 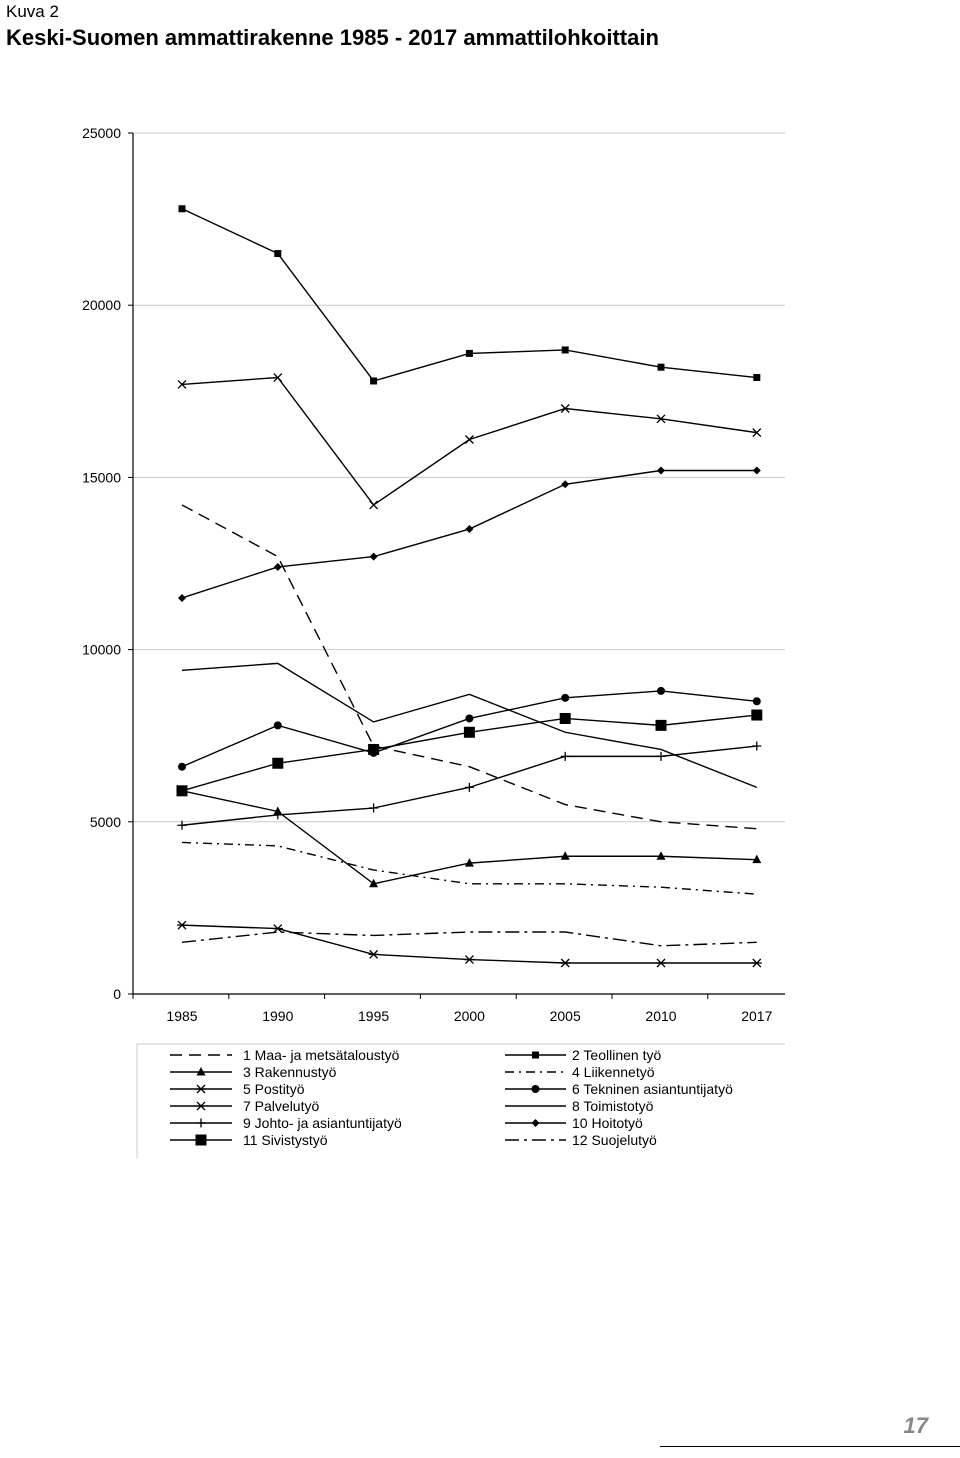 What do you see at coordinates (321, 1055) in the screenshot?
I see `legend-label: 1 Maa- ja metsätaloustyö` at bounding box center [321, 1055].